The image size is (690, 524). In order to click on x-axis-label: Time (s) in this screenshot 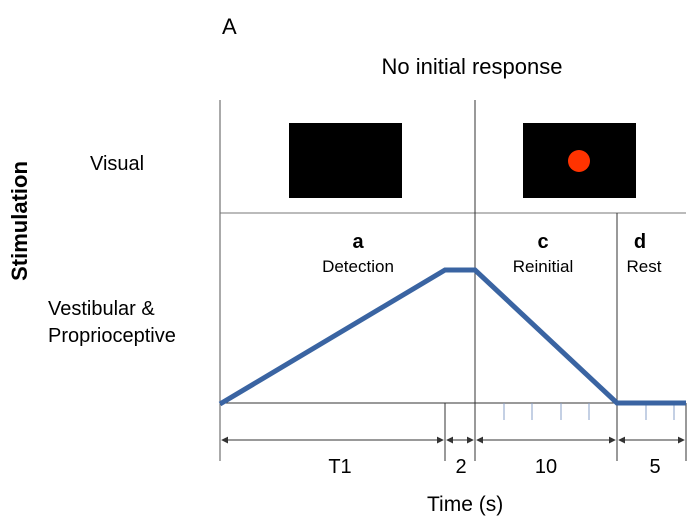, I will do `click(465, 504)`.